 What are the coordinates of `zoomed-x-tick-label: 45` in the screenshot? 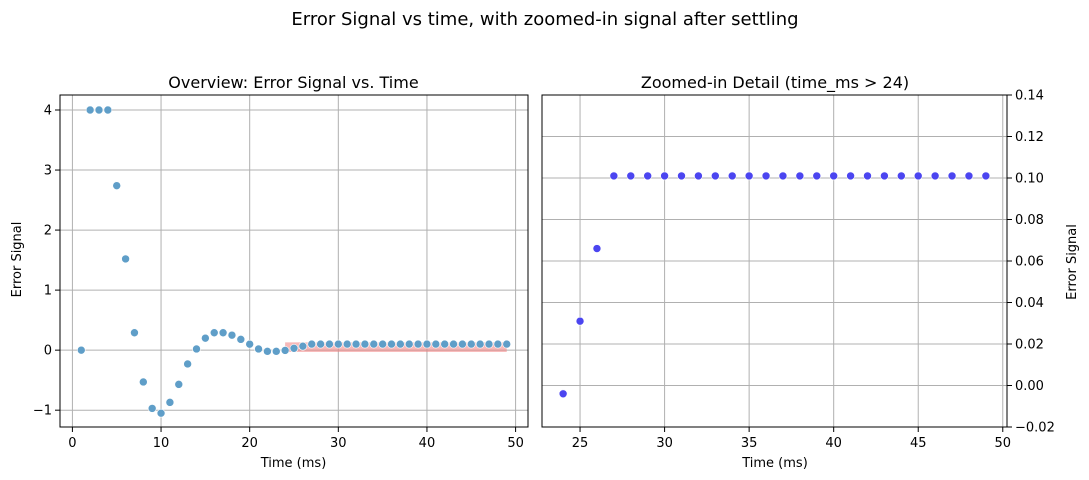 It's located at (918, 443).